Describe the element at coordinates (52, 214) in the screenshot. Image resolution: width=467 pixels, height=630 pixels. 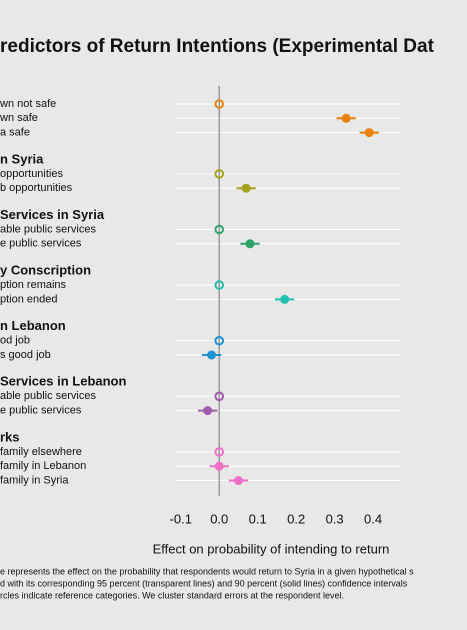
I see `group-header: Services in Syria` at that location.